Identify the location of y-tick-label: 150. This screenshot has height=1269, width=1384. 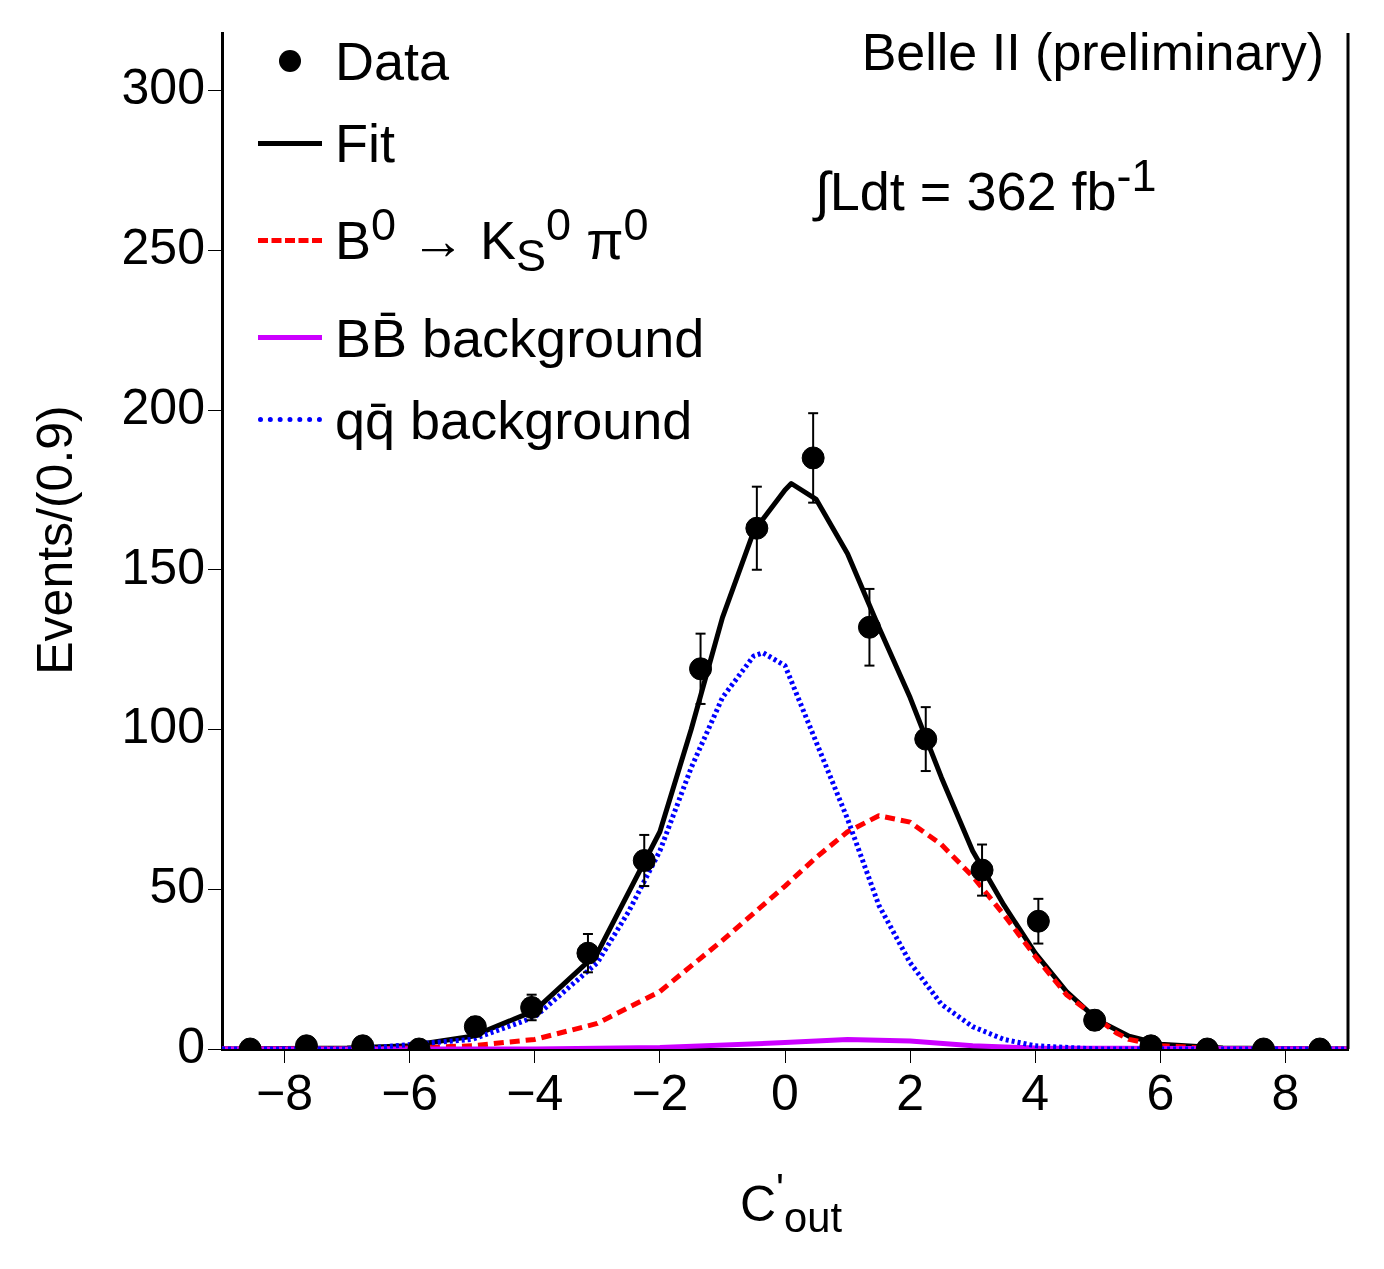
(163, 566).